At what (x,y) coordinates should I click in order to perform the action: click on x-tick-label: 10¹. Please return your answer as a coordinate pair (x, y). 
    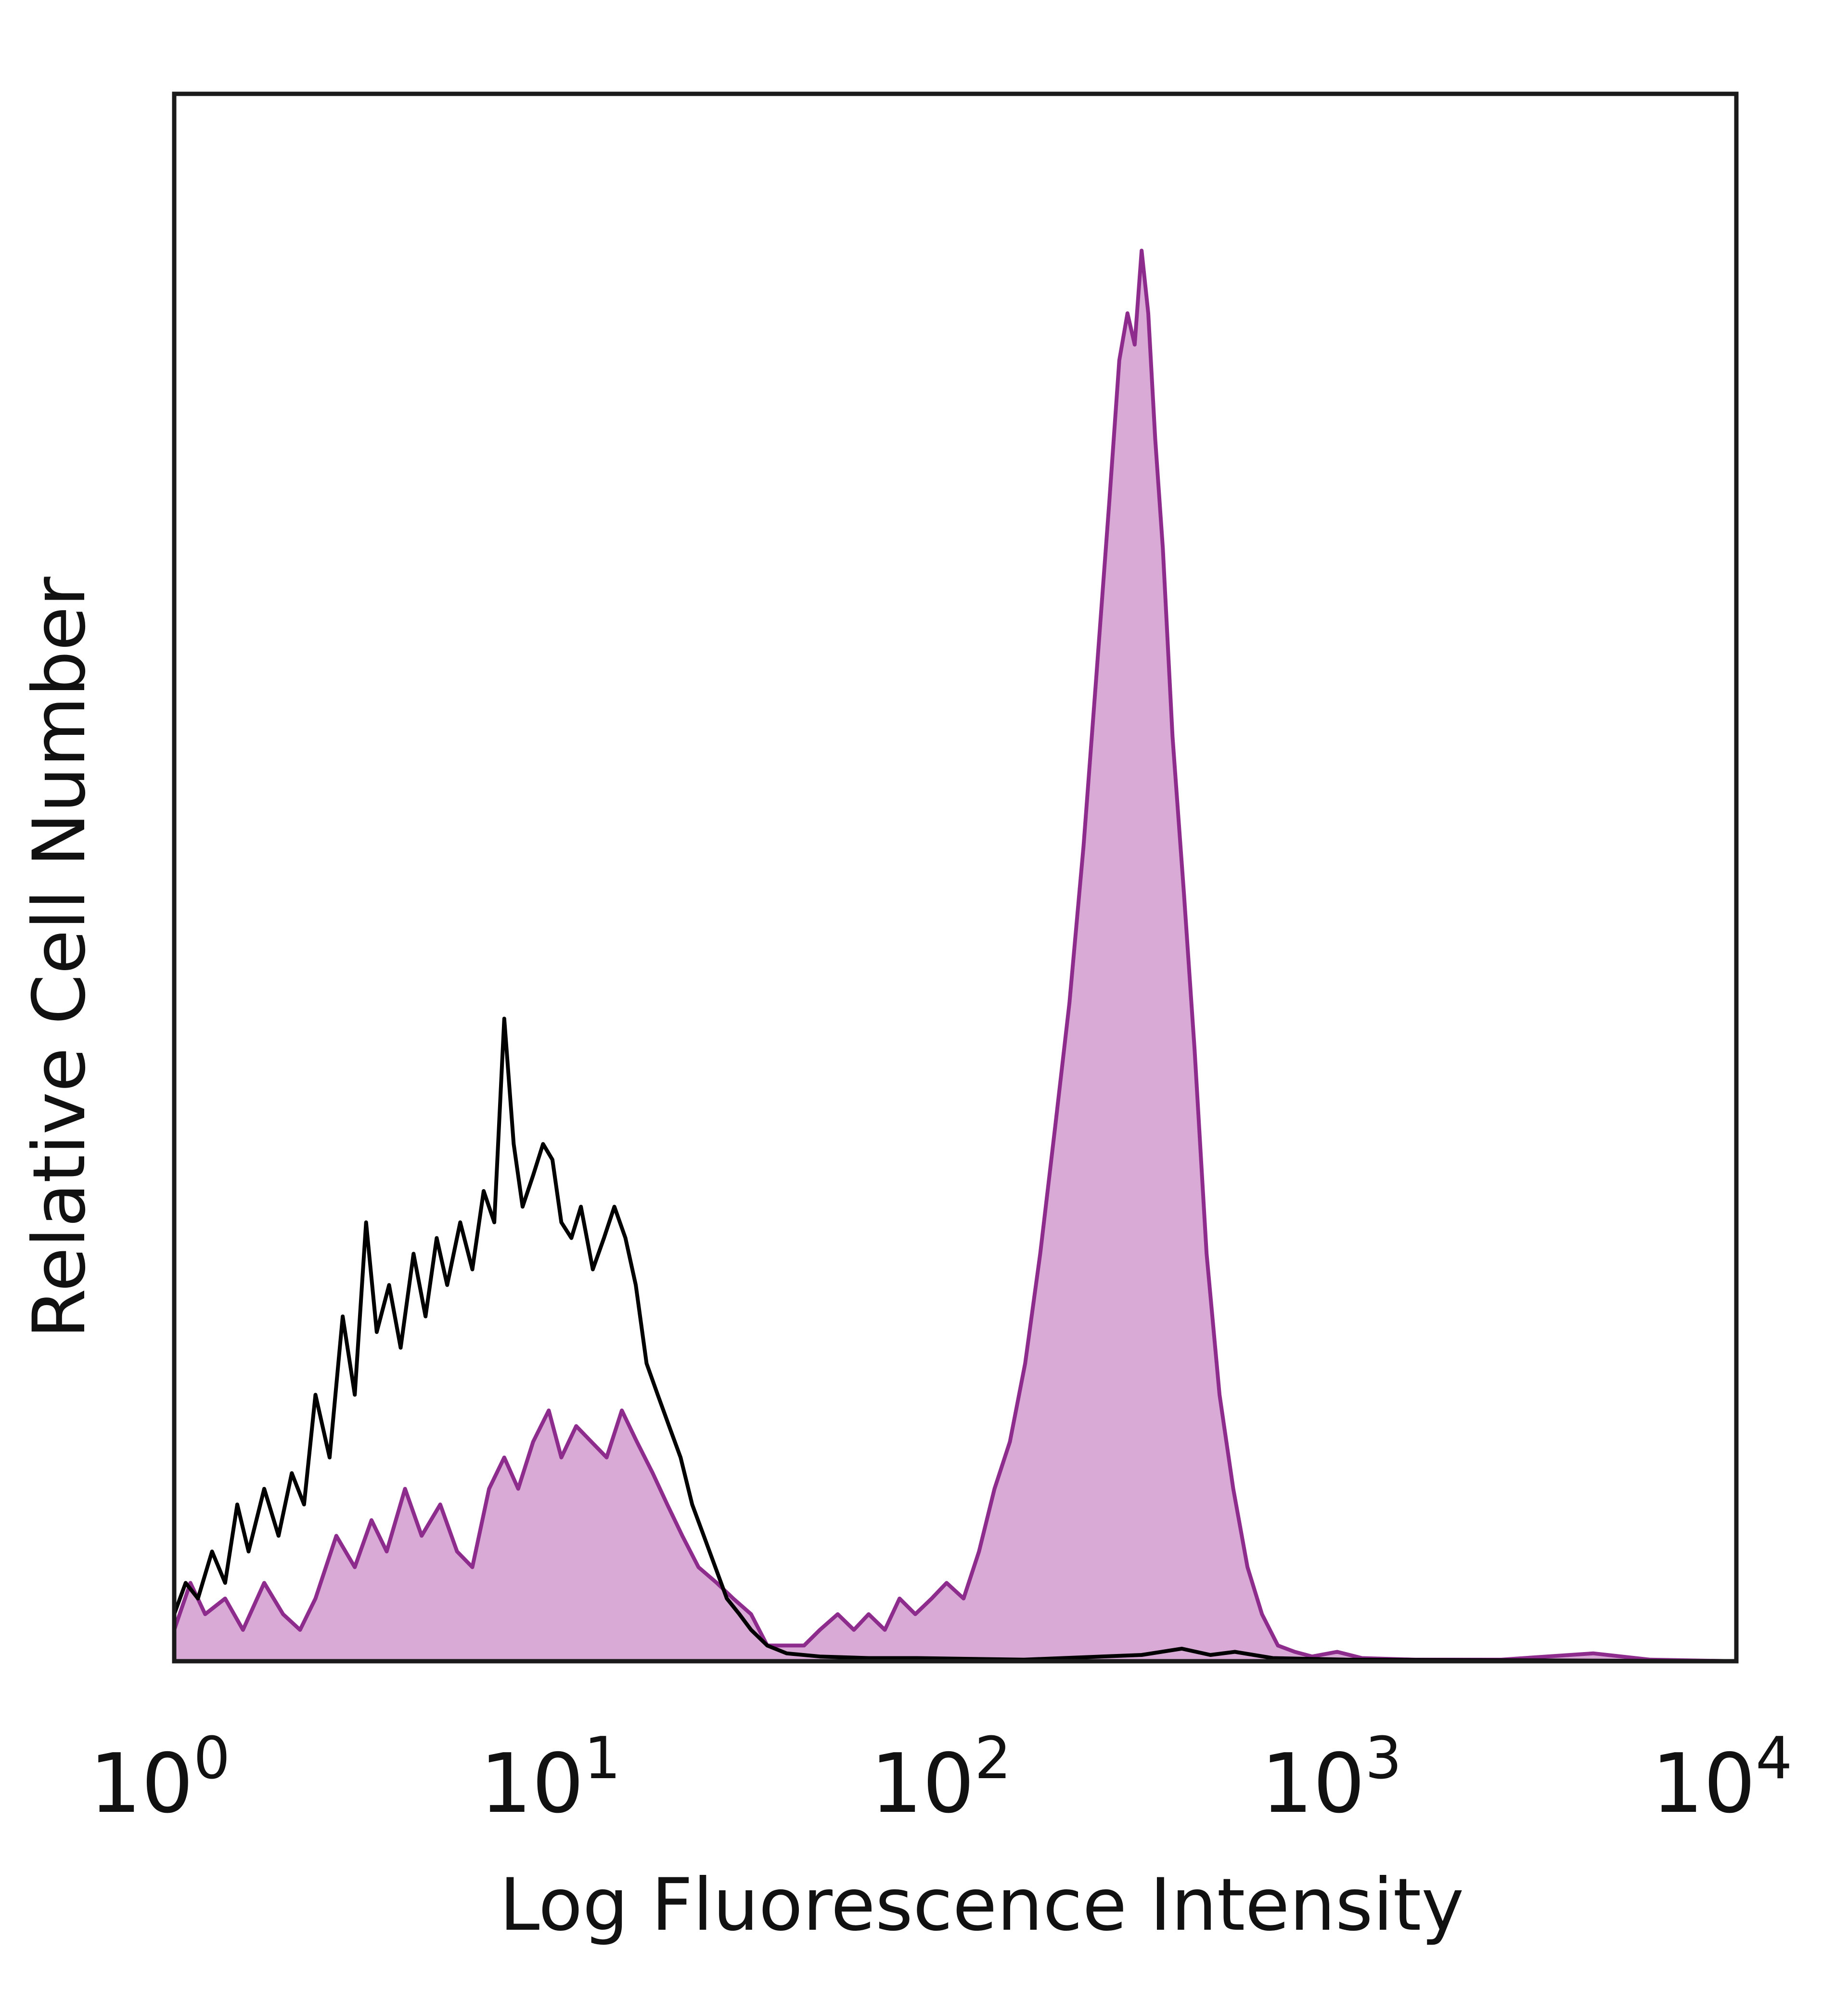
    Looking at the image, I should click on (550, 1778).